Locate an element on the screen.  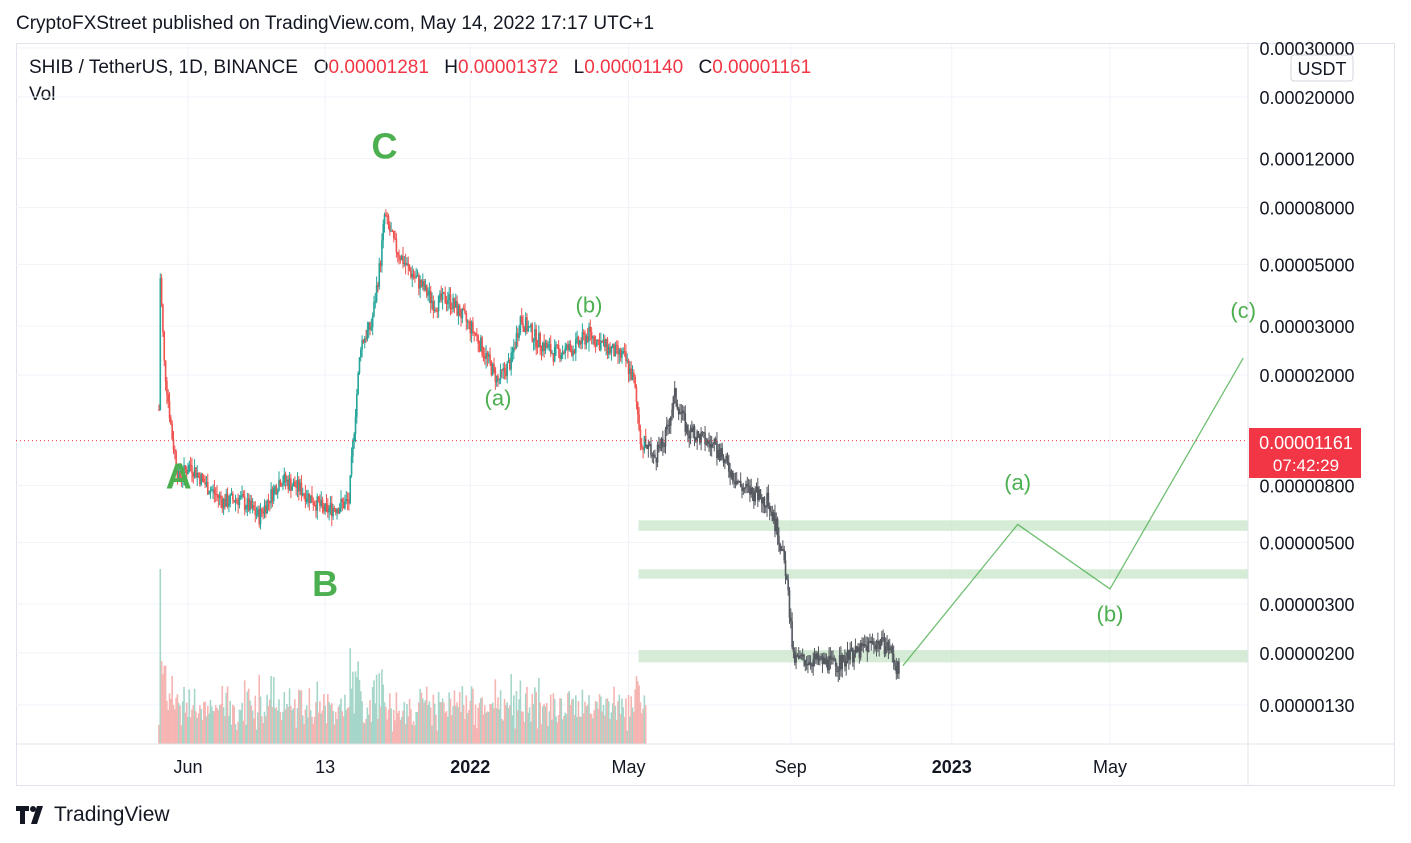
price-zone is located at coordinates (943, 574).